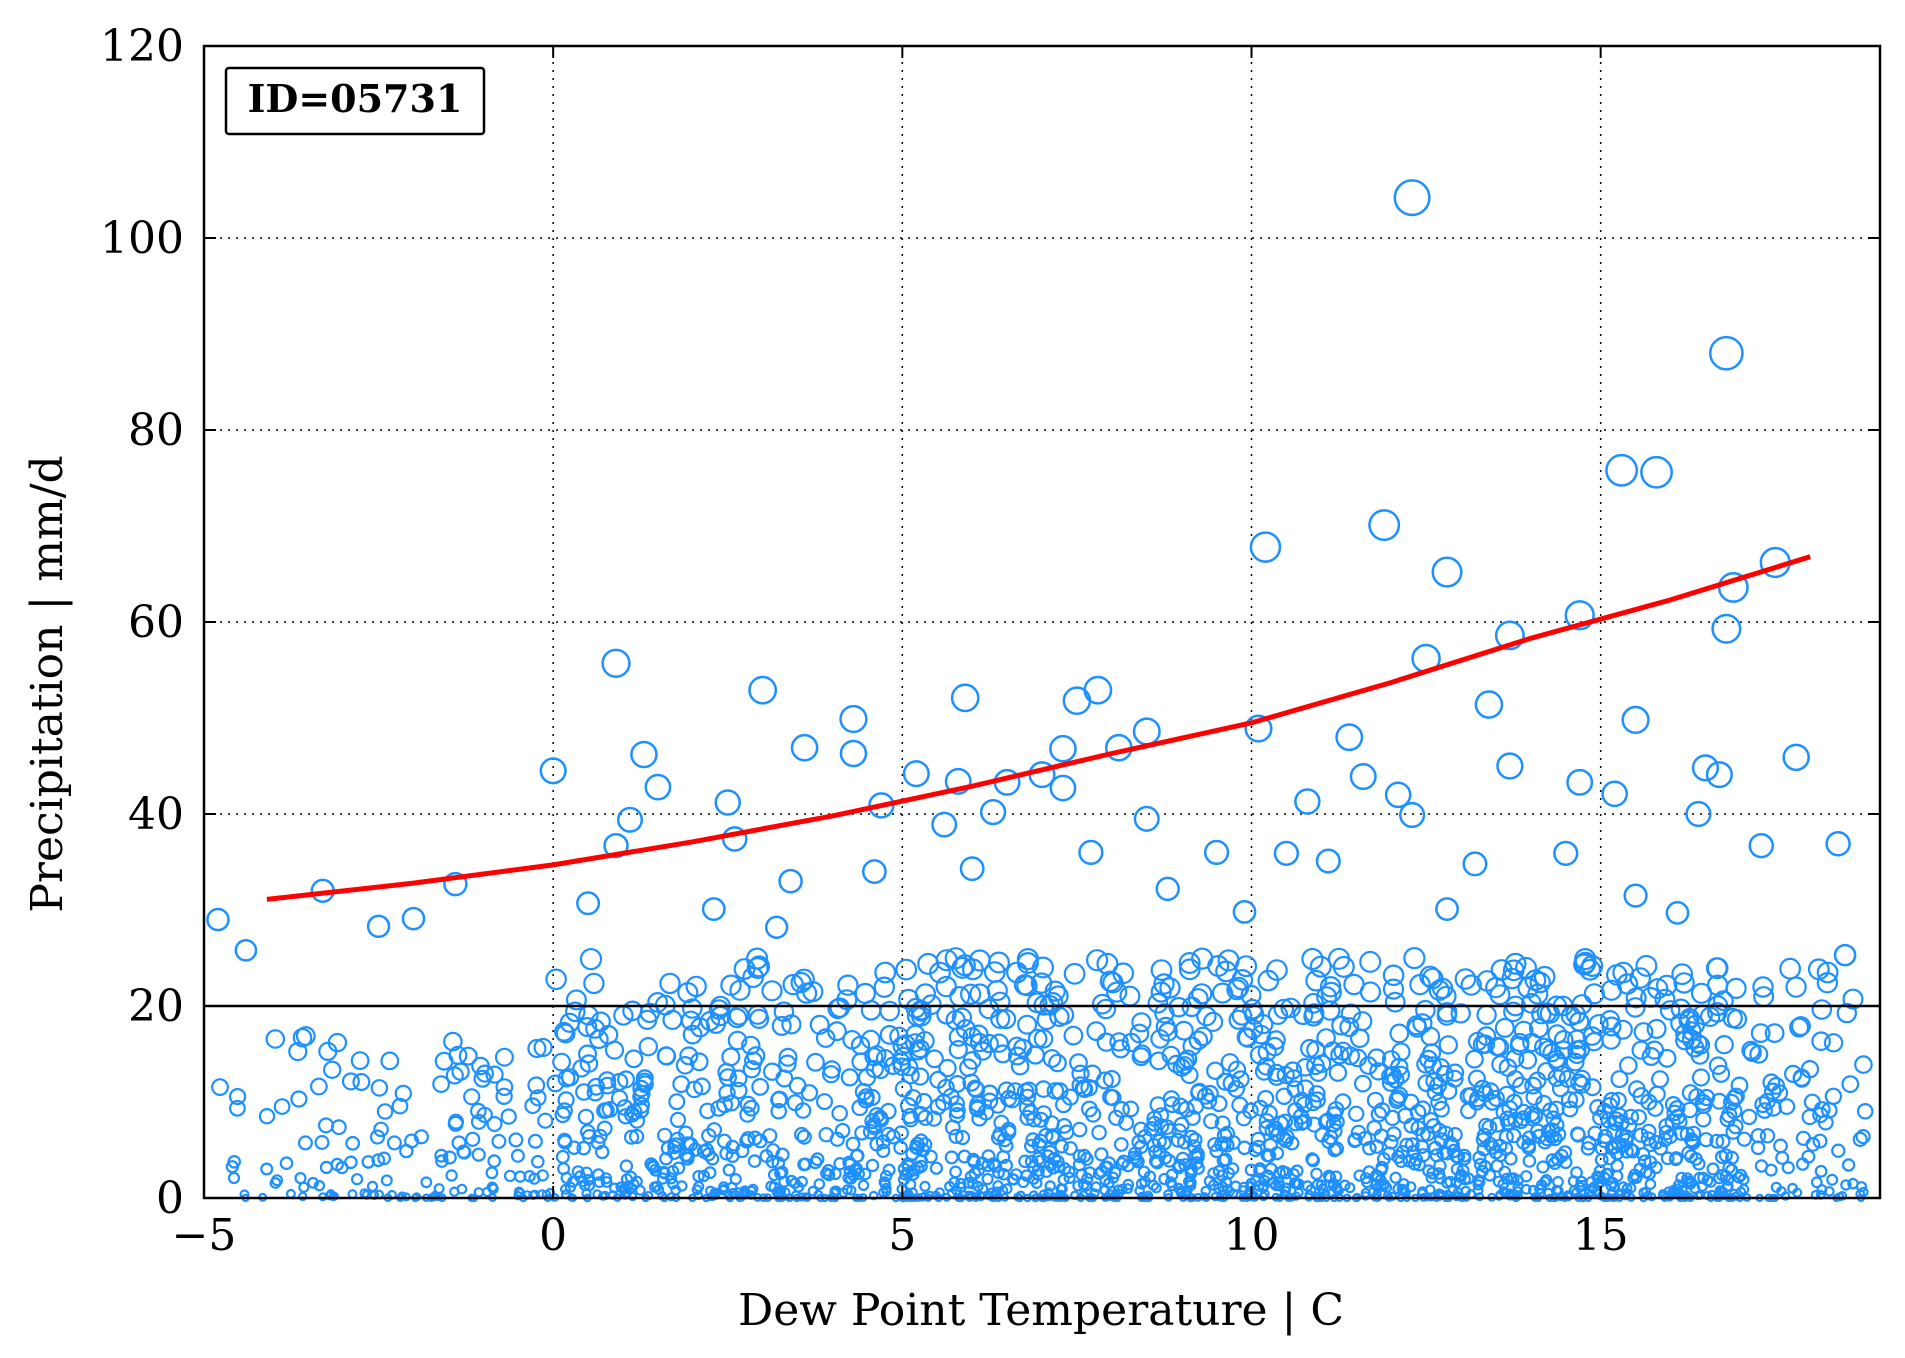 The image size is (1905, 1358). Describe the element at coordinates (142, 238) in the screenshot. I see `y-tick-label: 100` at that location.